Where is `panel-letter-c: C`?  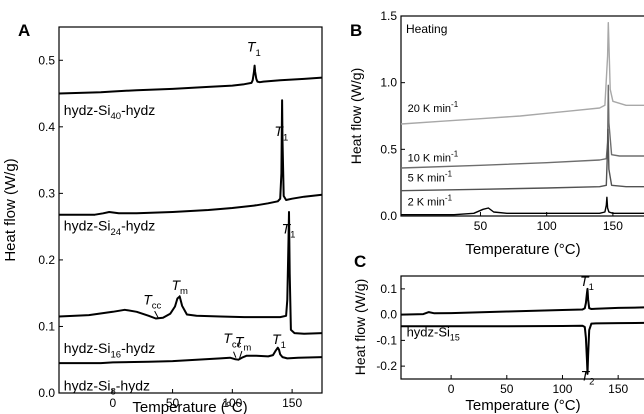 panel-letter-c: C is located at coordinates (360, 261).